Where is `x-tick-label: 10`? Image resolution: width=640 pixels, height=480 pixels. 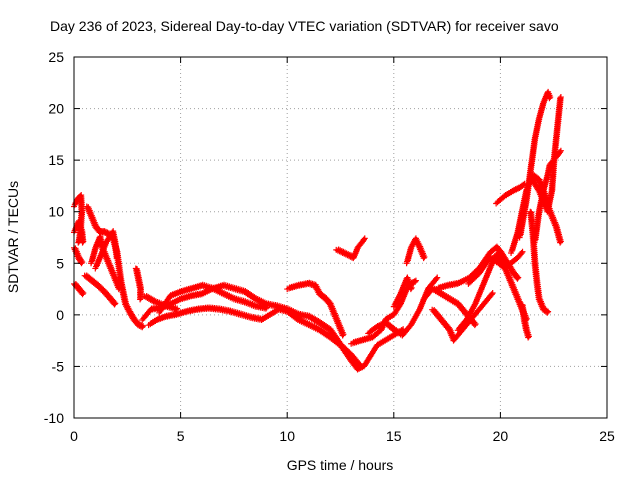
x-tick-label: 10 is located at coordinates (287, 436).